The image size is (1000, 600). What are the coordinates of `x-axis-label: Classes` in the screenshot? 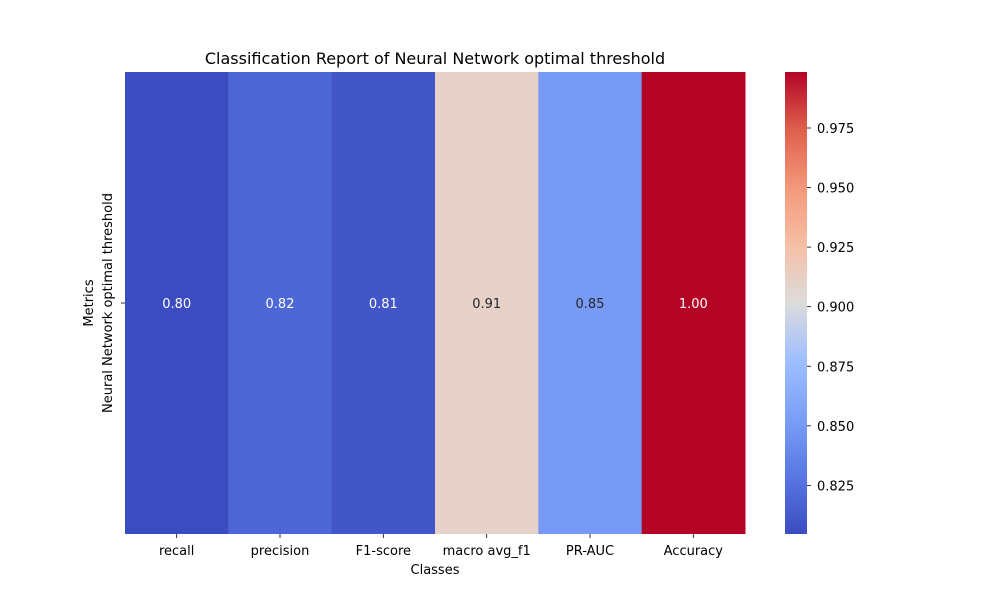 It's located at (435, 570).